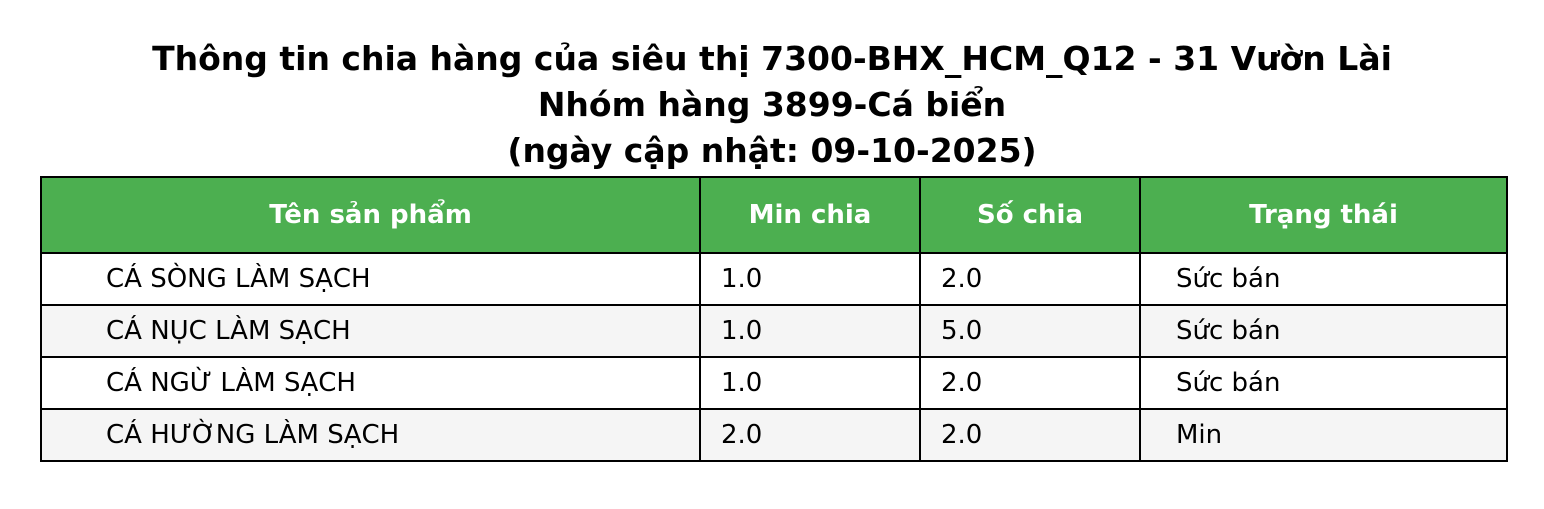  I want to click on allocation-count-cell: 5.0, so click(1030, 331).